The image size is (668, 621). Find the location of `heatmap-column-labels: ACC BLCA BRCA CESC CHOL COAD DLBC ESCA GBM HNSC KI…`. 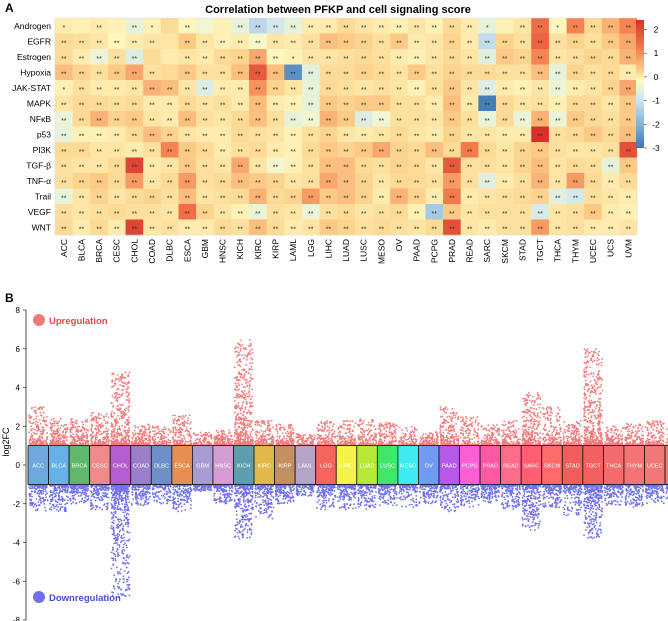

heatmap-column-labels: ACC BLCA BRCA CESC CHOL COAD DLBC ESCA GBM HNSC KI… is located at coordinates (346, 251).